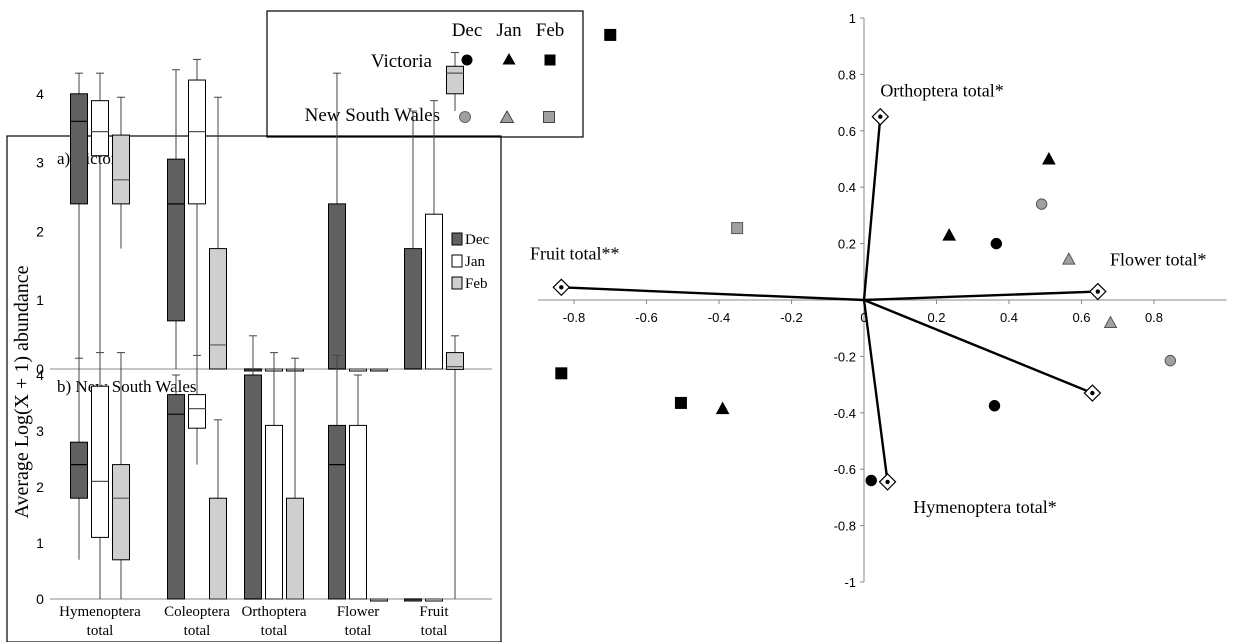 The width and height of the screenshot is (1244, 642). Describe the element at coordinates (845, 526) in the screenshot. I see `biplot-ytick-label: -0.8` at that location.